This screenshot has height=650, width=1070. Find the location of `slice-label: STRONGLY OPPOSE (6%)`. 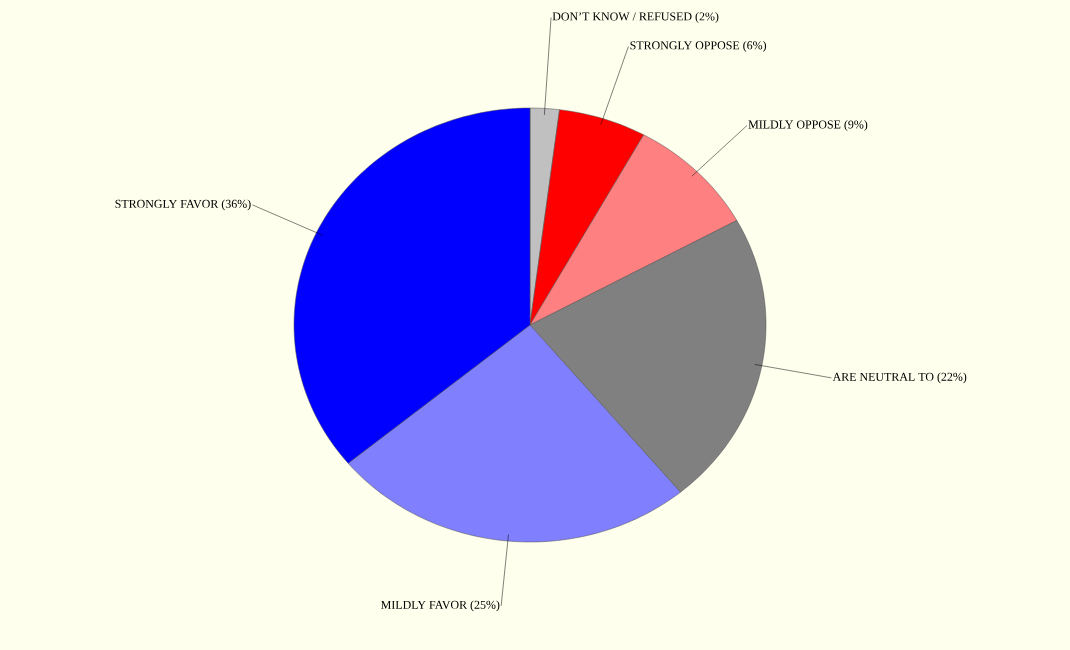

slice-label: STRONGLY OPPOSE (6%) is located at coordinates (698, 46).